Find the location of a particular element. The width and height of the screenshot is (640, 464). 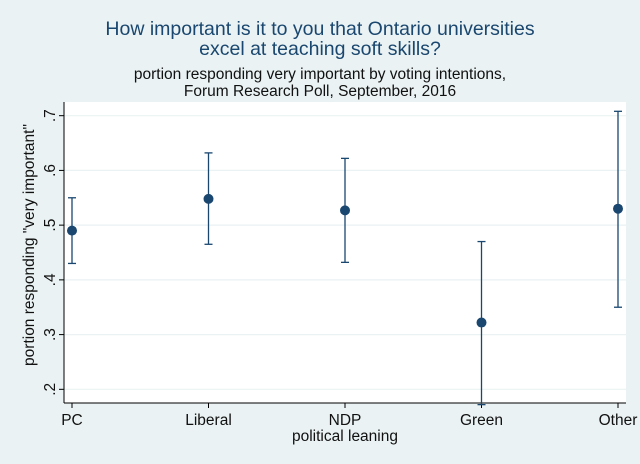

x-tick-label: PC is located at coordinates (72, 420).